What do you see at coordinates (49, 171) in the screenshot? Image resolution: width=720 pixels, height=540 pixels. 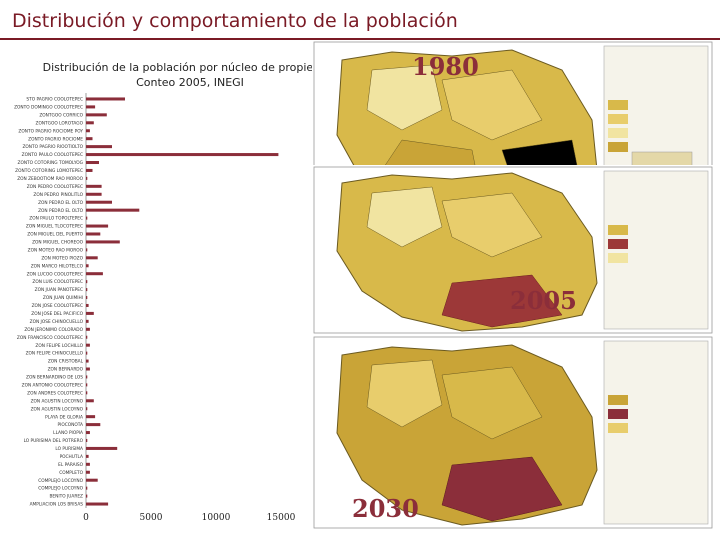 I see `category-label: ZONTO COTORING LOMOTEPEC` at bounding box center [49, 171].